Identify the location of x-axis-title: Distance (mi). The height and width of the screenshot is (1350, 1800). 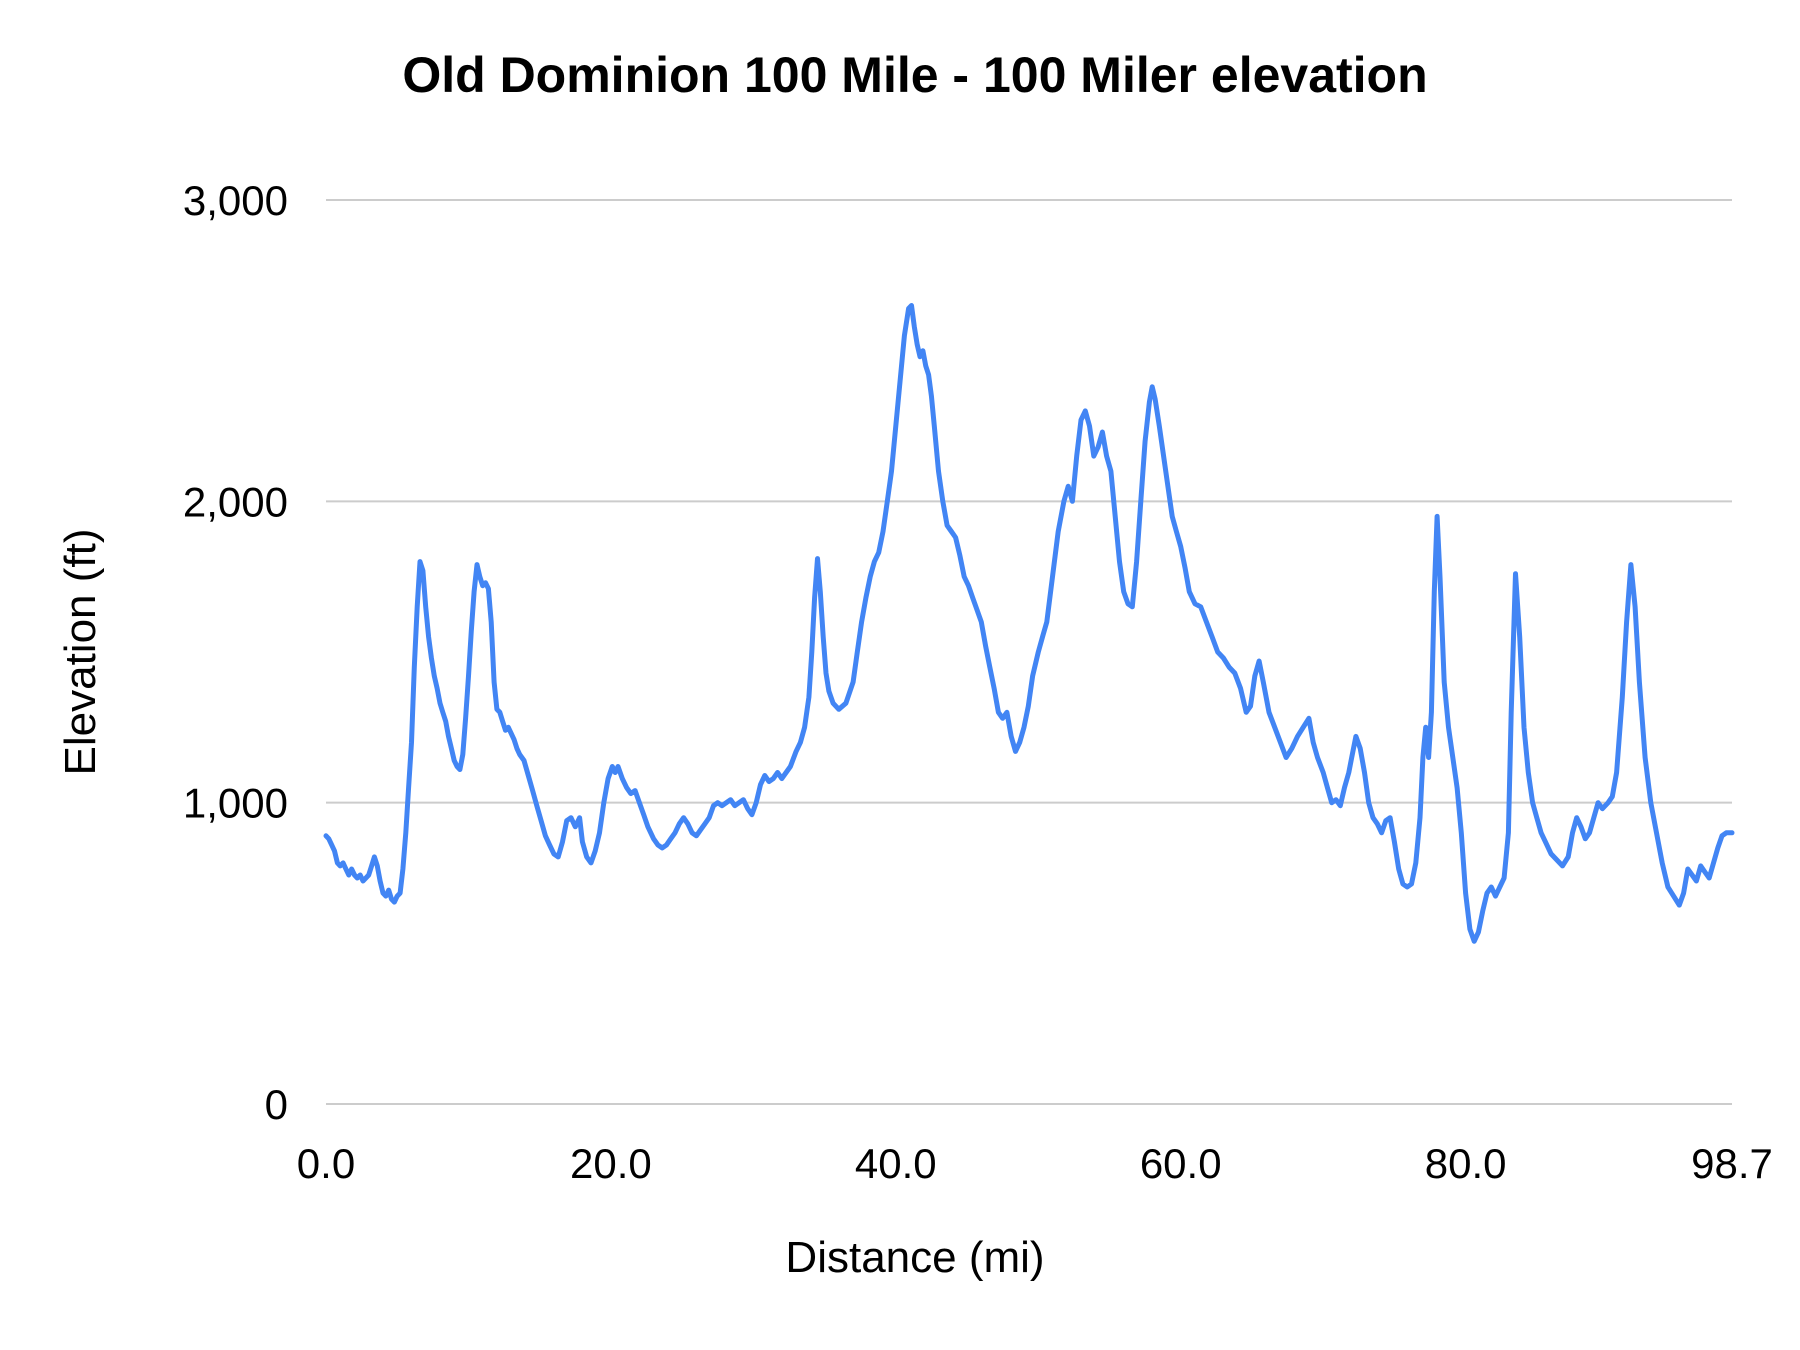
(914, 1257).